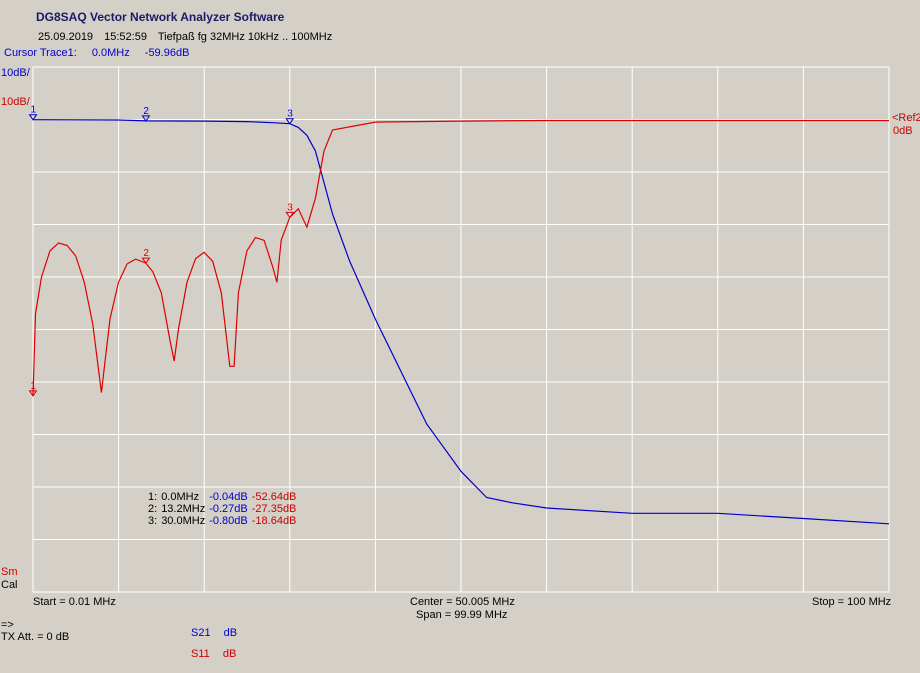  What do you see at coordinates (110, 53) in the screenshot?
I see `cursor-freq: 0.0MHz` at bounding box center [110, 53].